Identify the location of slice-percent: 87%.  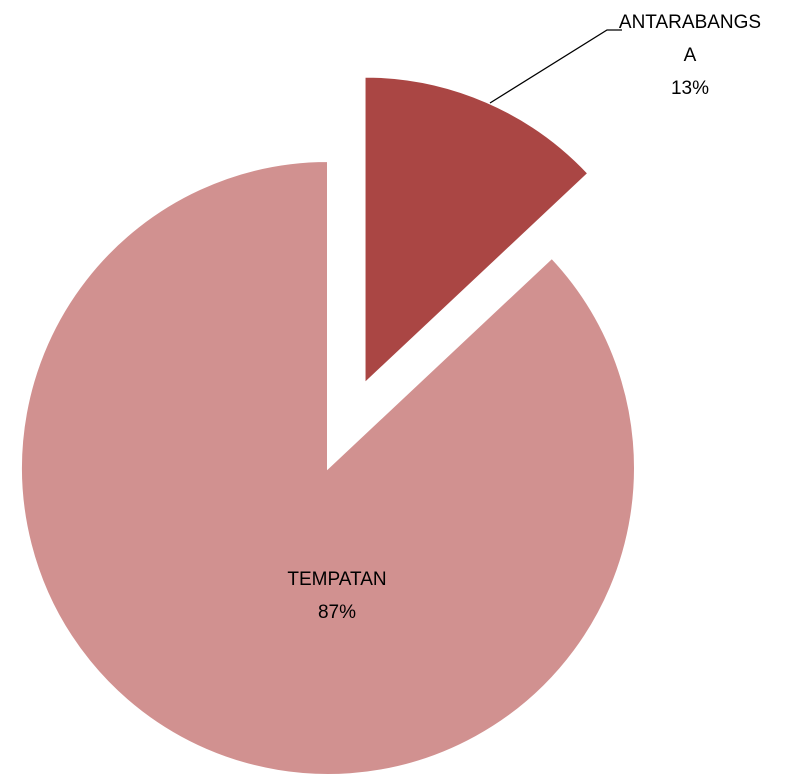
(337, 612).